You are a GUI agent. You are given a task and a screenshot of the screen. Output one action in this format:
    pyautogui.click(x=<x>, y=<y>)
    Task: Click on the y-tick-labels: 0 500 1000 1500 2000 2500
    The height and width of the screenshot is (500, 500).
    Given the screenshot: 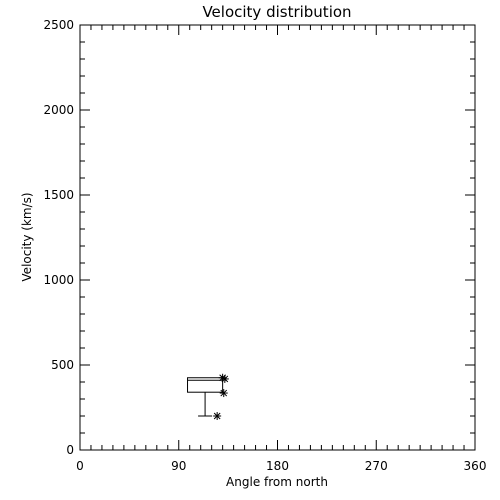 What is the action you would take?
    pyautogui.click(x=58, y=237)
    